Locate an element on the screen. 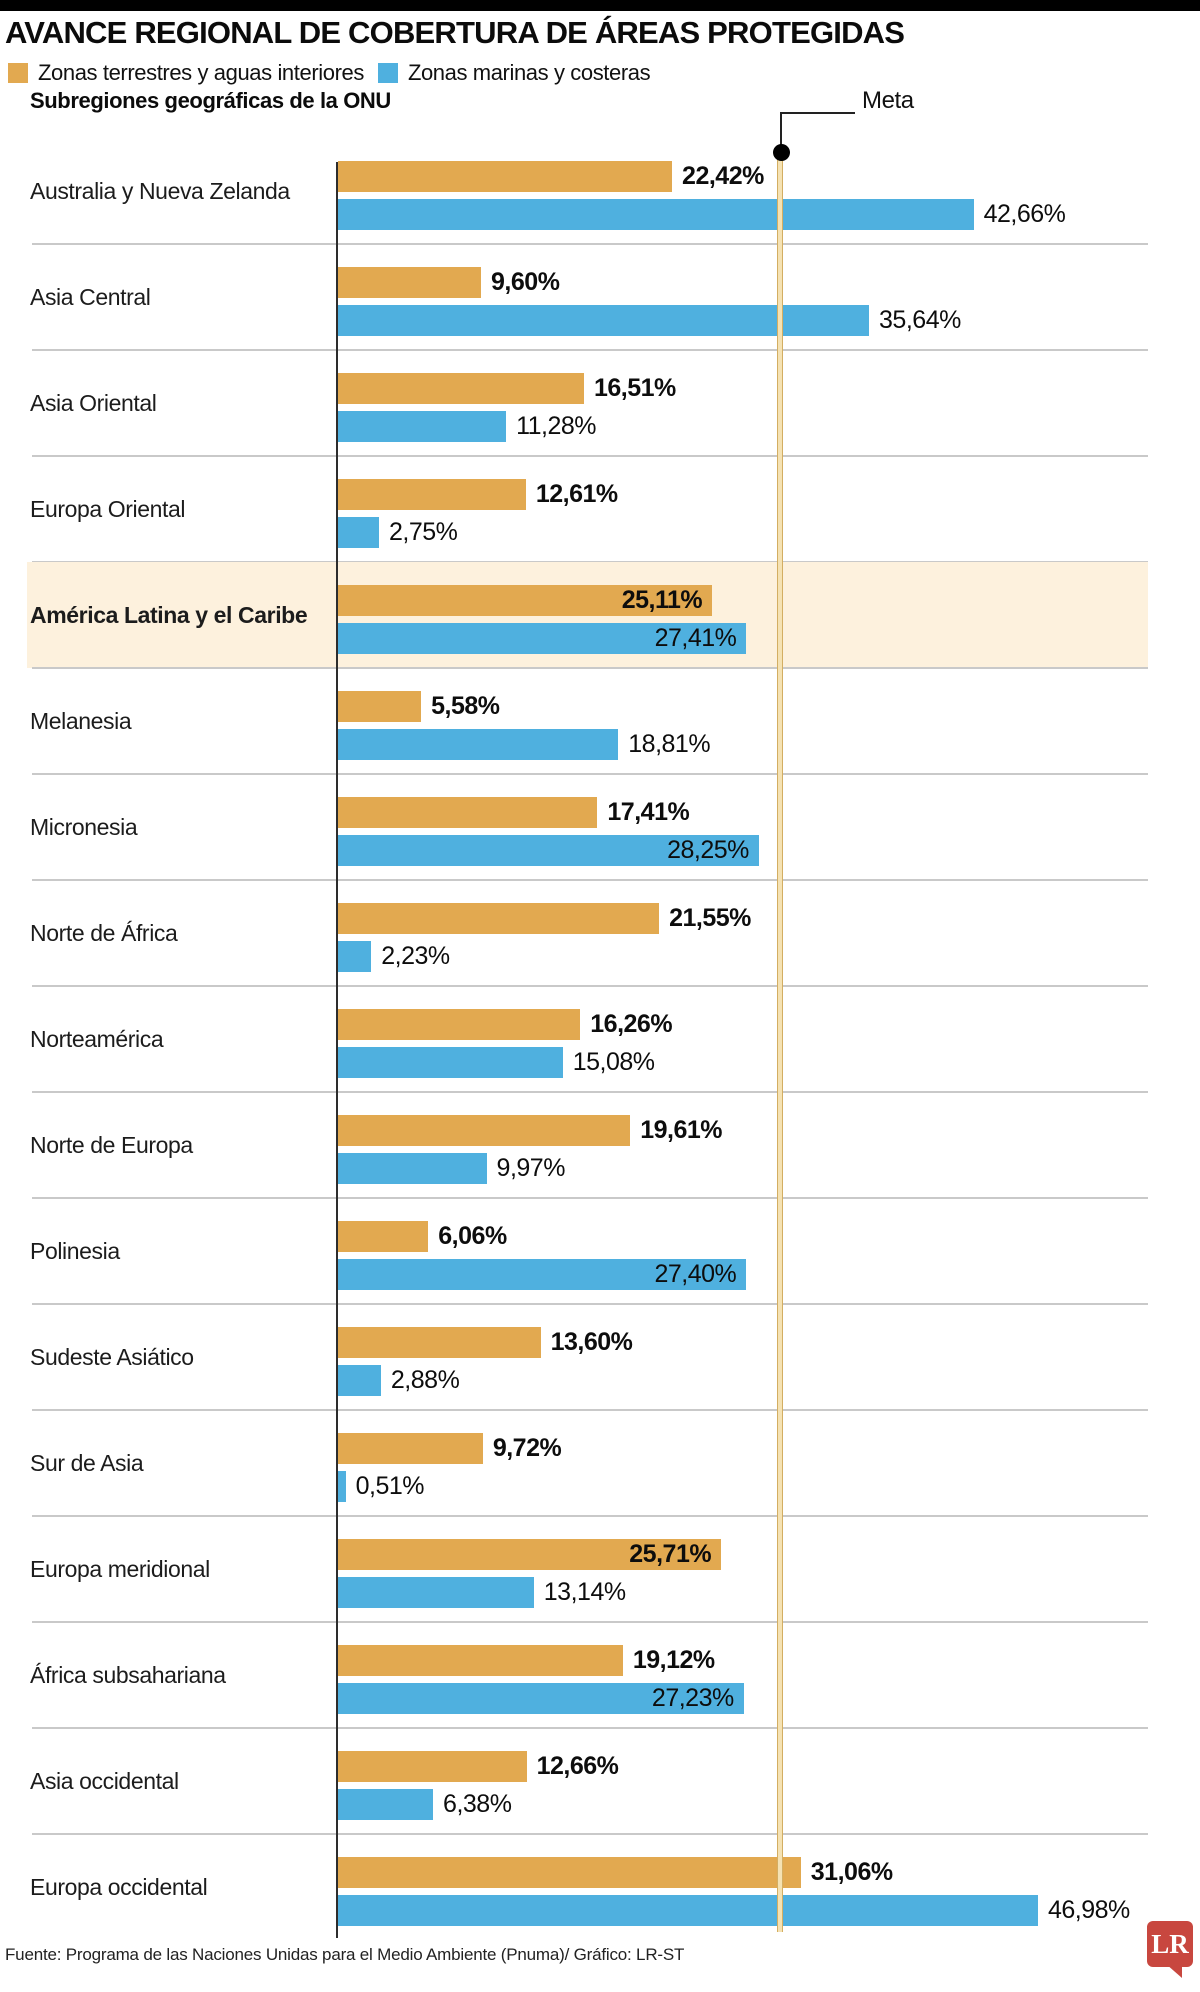 The height and width of the screenshot is (1992, 1200). axis-title: Subregiones geográficas de la ONU is located at coordinates (210, 100).